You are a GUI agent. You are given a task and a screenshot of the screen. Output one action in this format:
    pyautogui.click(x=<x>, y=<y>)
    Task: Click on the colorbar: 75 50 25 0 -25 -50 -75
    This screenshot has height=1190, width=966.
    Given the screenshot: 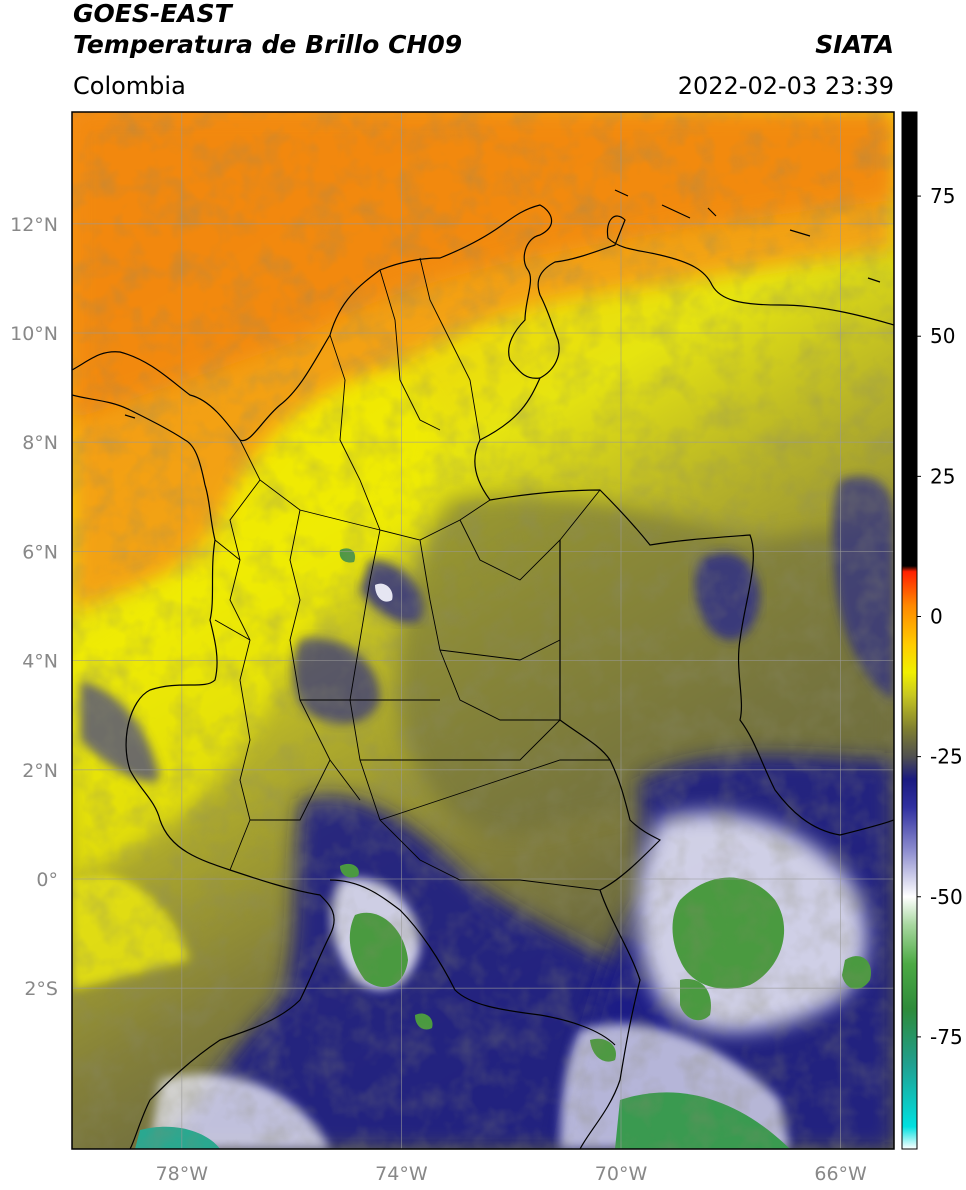 What is the action you would take?
    pyautogui.click(x=932, y=630)
    